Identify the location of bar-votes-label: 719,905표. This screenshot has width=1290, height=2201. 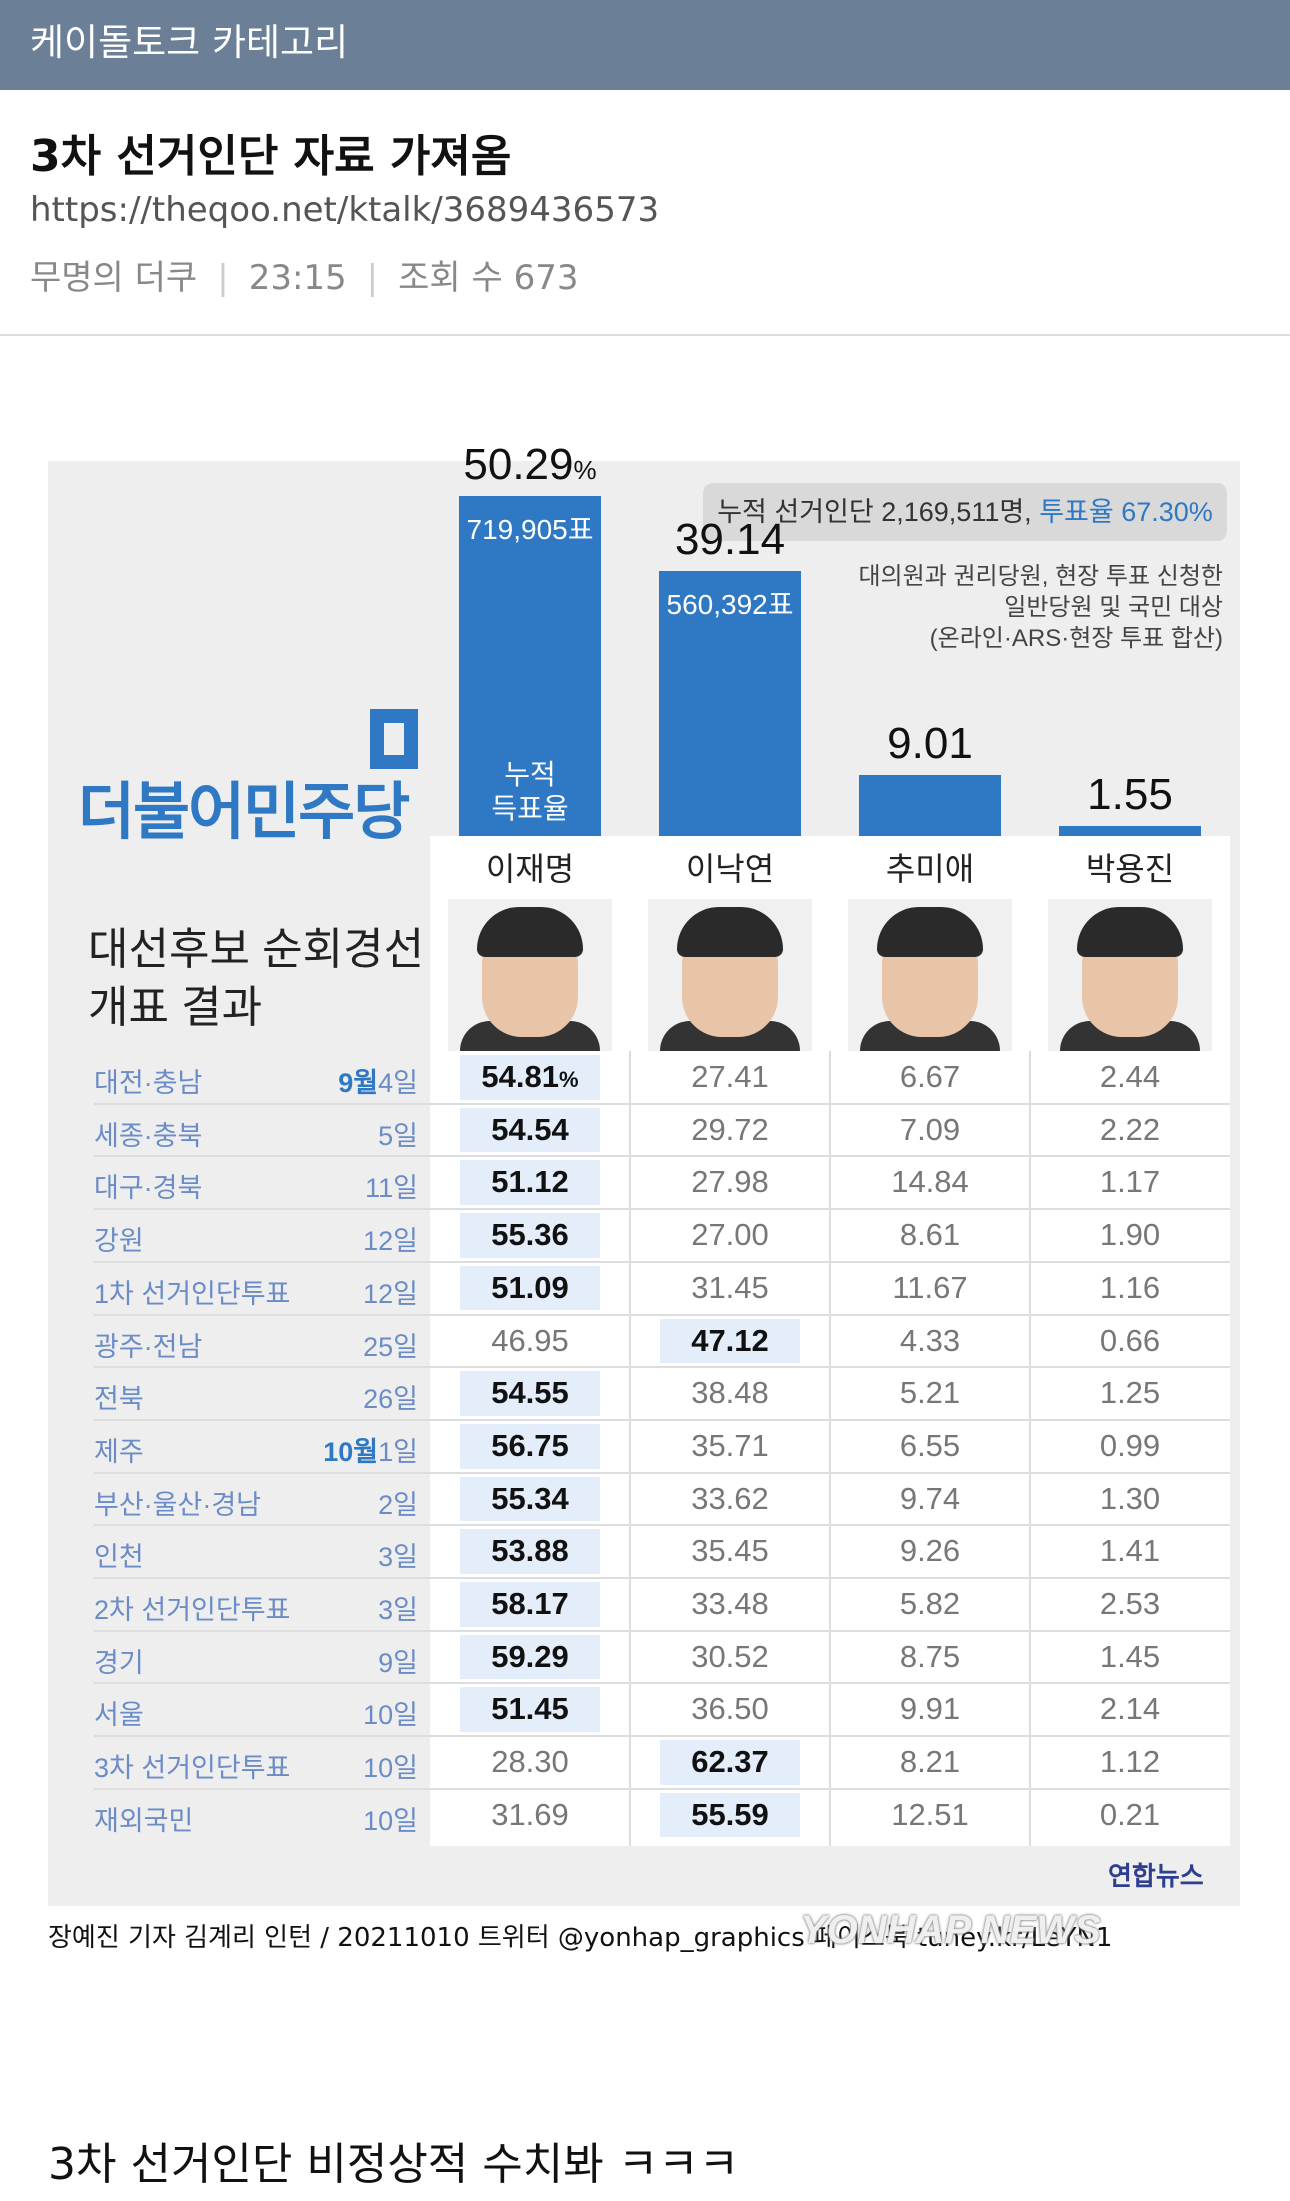
(530, 529).